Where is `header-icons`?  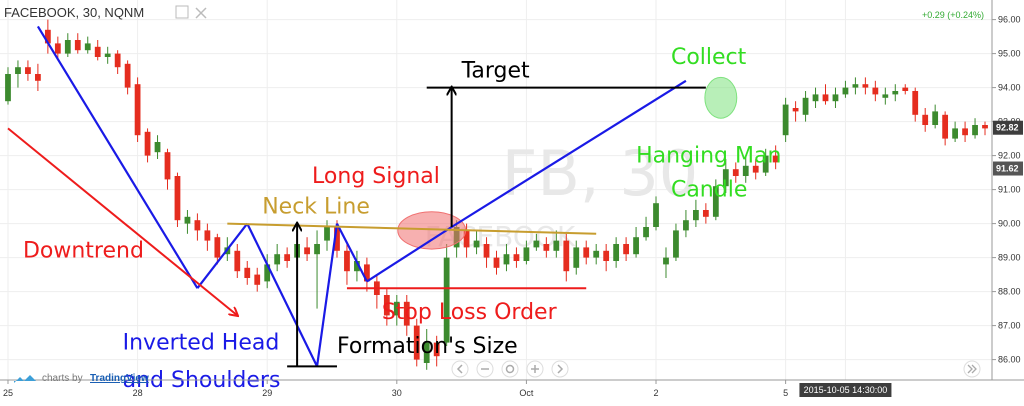 header-icons is located at coordinates (191, 12).